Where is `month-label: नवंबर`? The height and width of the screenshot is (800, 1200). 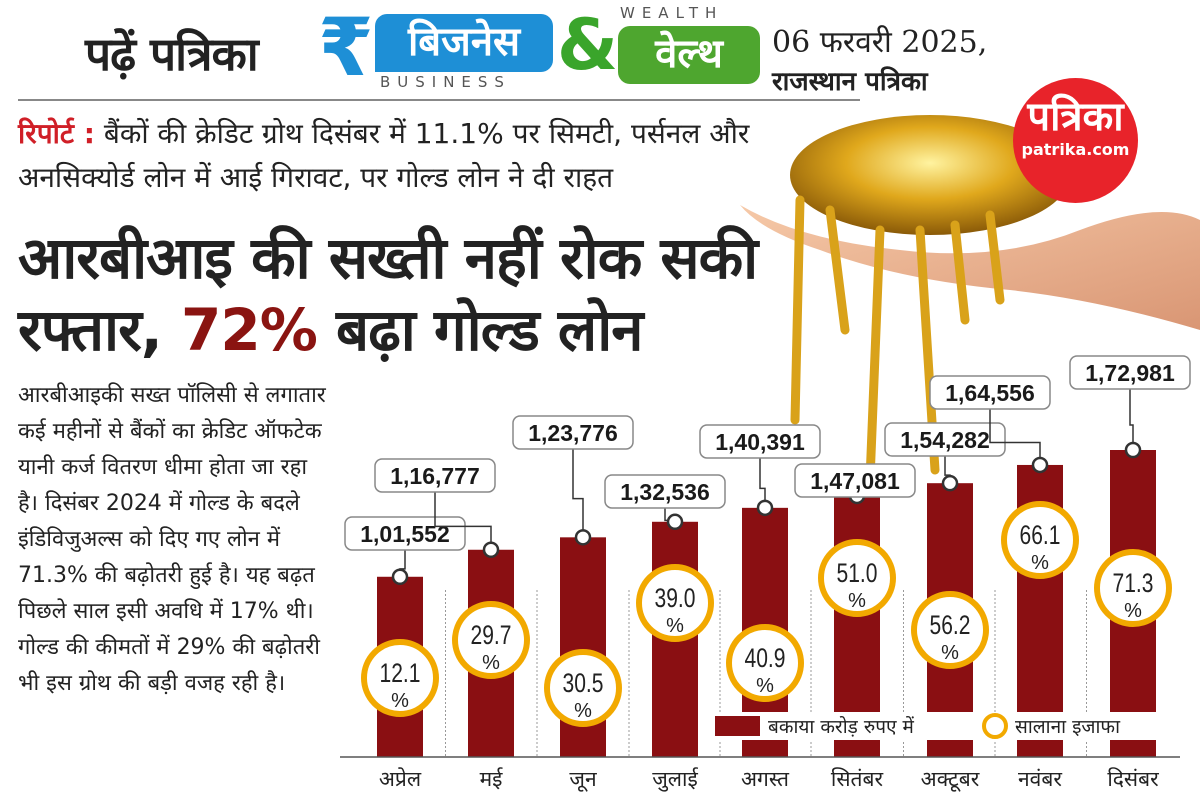
month-label: नवंबर is located at coordinates (1040, 779).